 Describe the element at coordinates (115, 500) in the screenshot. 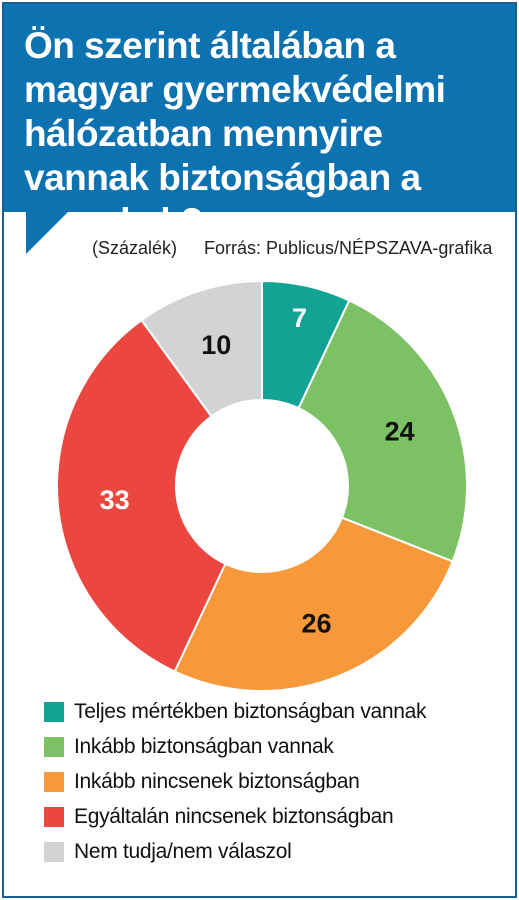

I see `slice-value-label: 33` at that location.